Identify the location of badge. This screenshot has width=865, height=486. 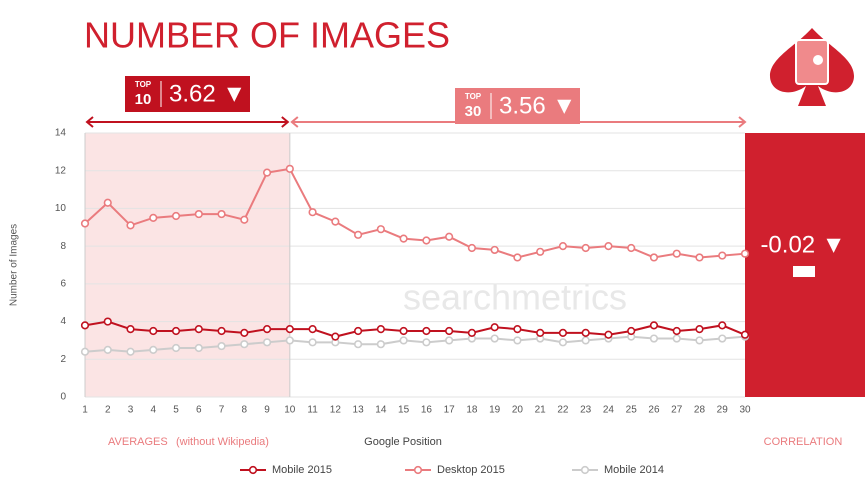
(517, 106).